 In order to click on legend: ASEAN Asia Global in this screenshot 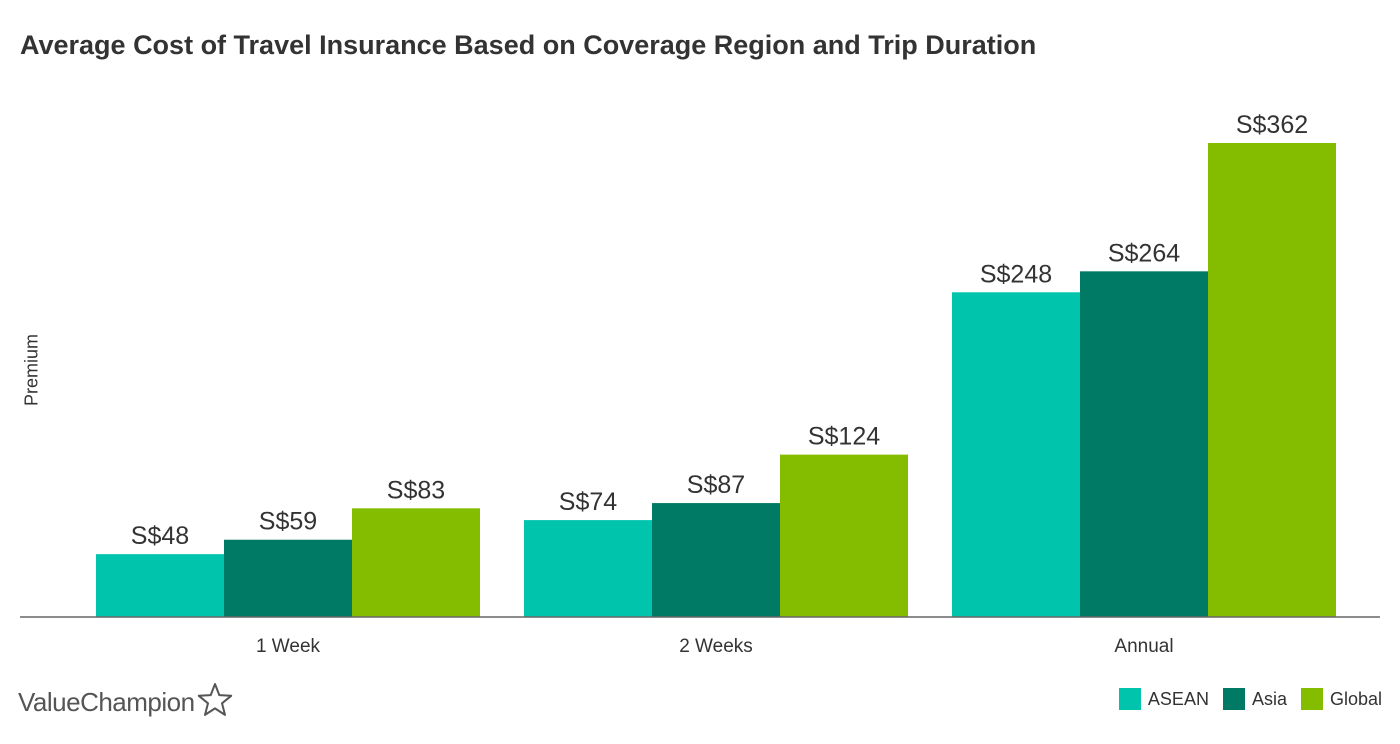, I will do `click(1243, 699)`.